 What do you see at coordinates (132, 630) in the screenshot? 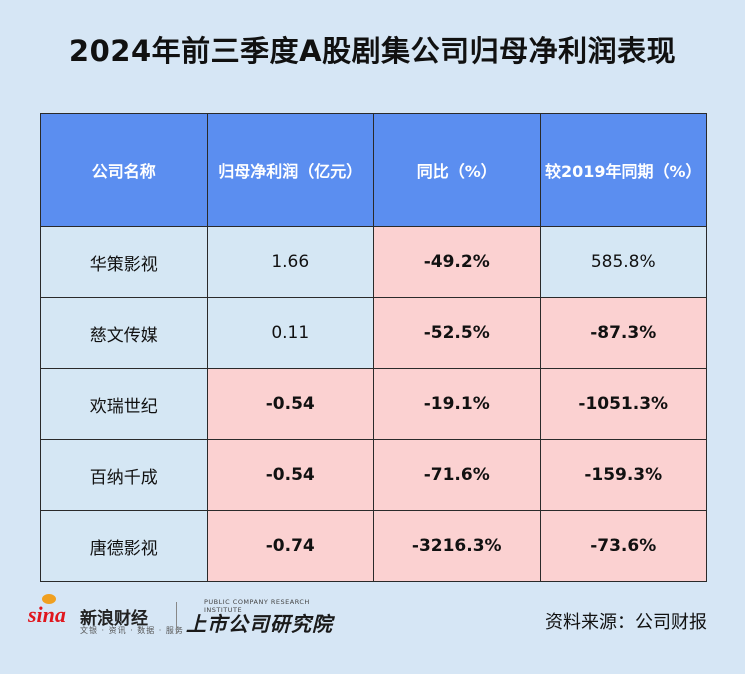
I see `sina-tagline: 文银 · 资讯 · 数据 · 服务` at bounding box center [132, 630].